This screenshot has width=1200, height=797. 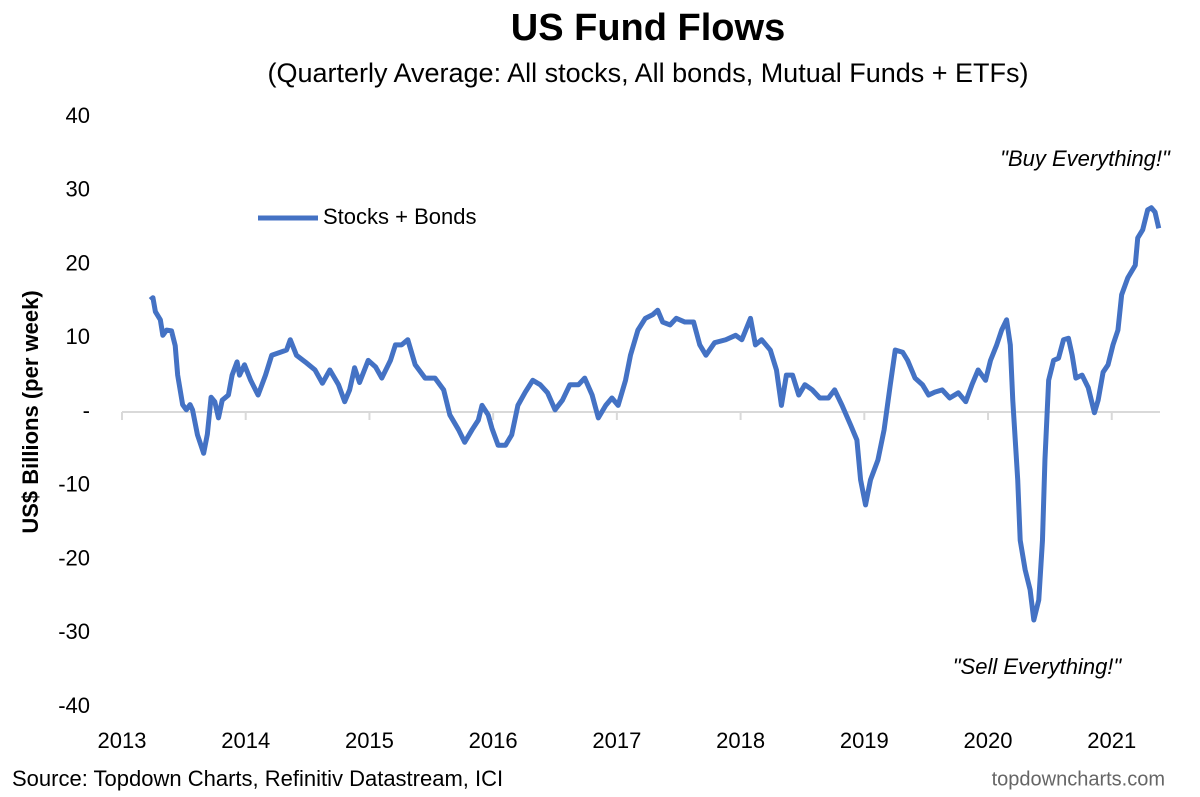 What do you see at coordinates (86, 410) in the screenshot?
I see `y-tick-label: -` at bounding box center [86, 410].